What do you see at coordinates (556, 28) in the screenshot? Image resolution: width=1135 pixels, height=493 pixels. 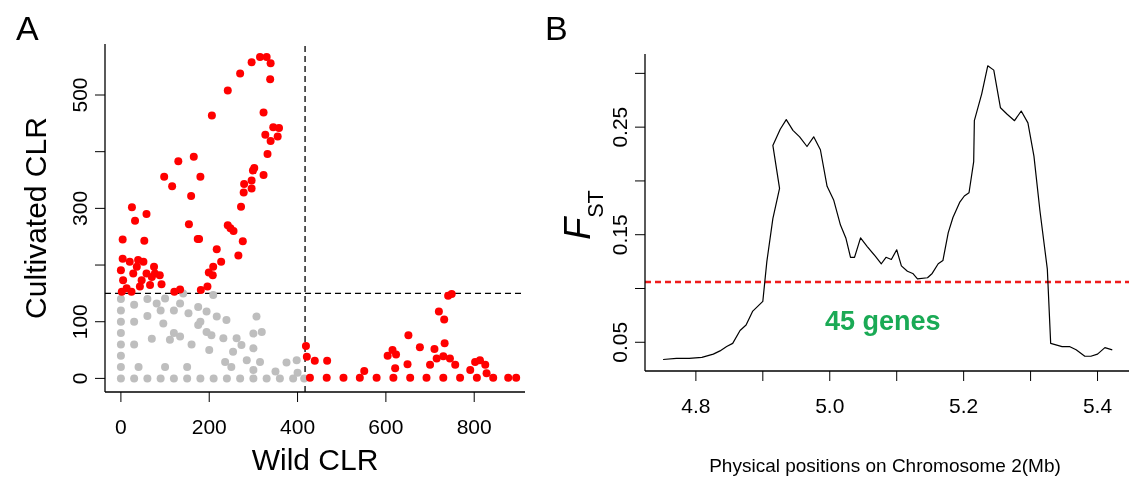 I see `chart-title: B` at bounding box center [556, 28].